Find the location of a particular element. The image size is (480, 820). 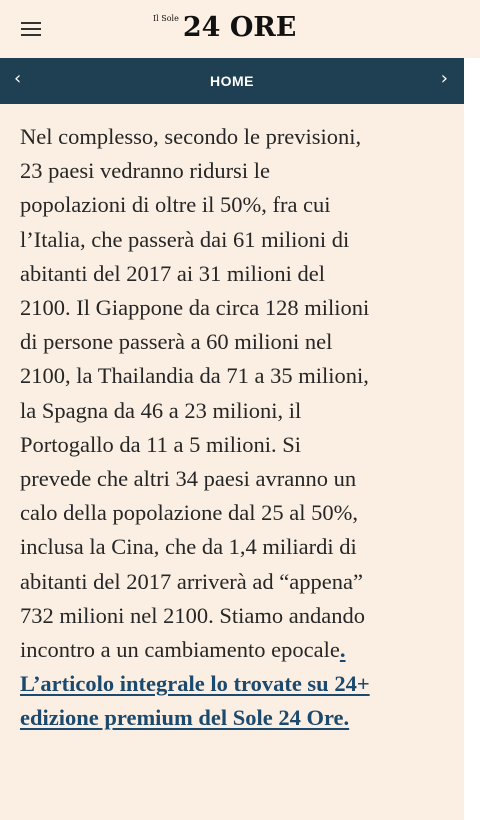

article-line: la Spagna da 46 a 23 milioni, il is located at coordinates (161, 410).